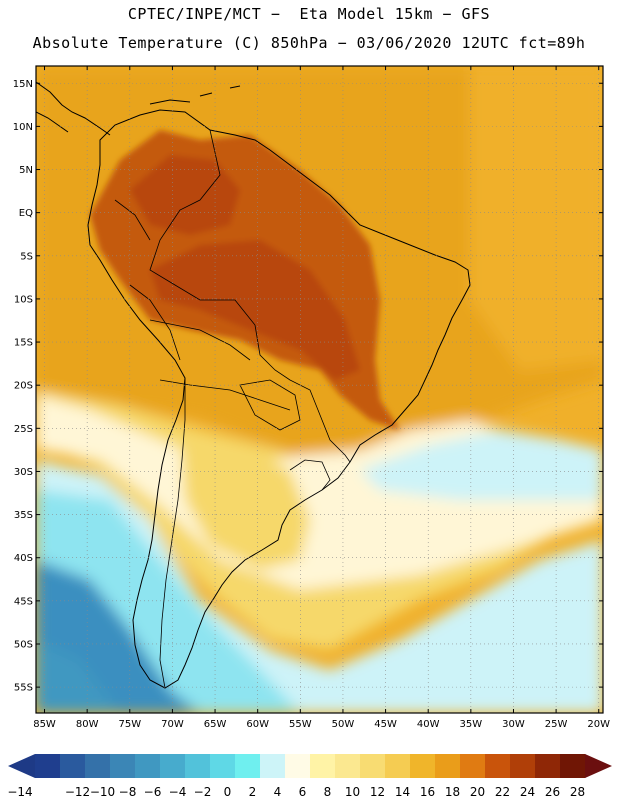 Image resolution: width=618 pixels, height=800 pixels. What do you see at coordinates (577, 792) in the screenshot?
I see `colorbar-label: 28` at bounding box center [577, 792].